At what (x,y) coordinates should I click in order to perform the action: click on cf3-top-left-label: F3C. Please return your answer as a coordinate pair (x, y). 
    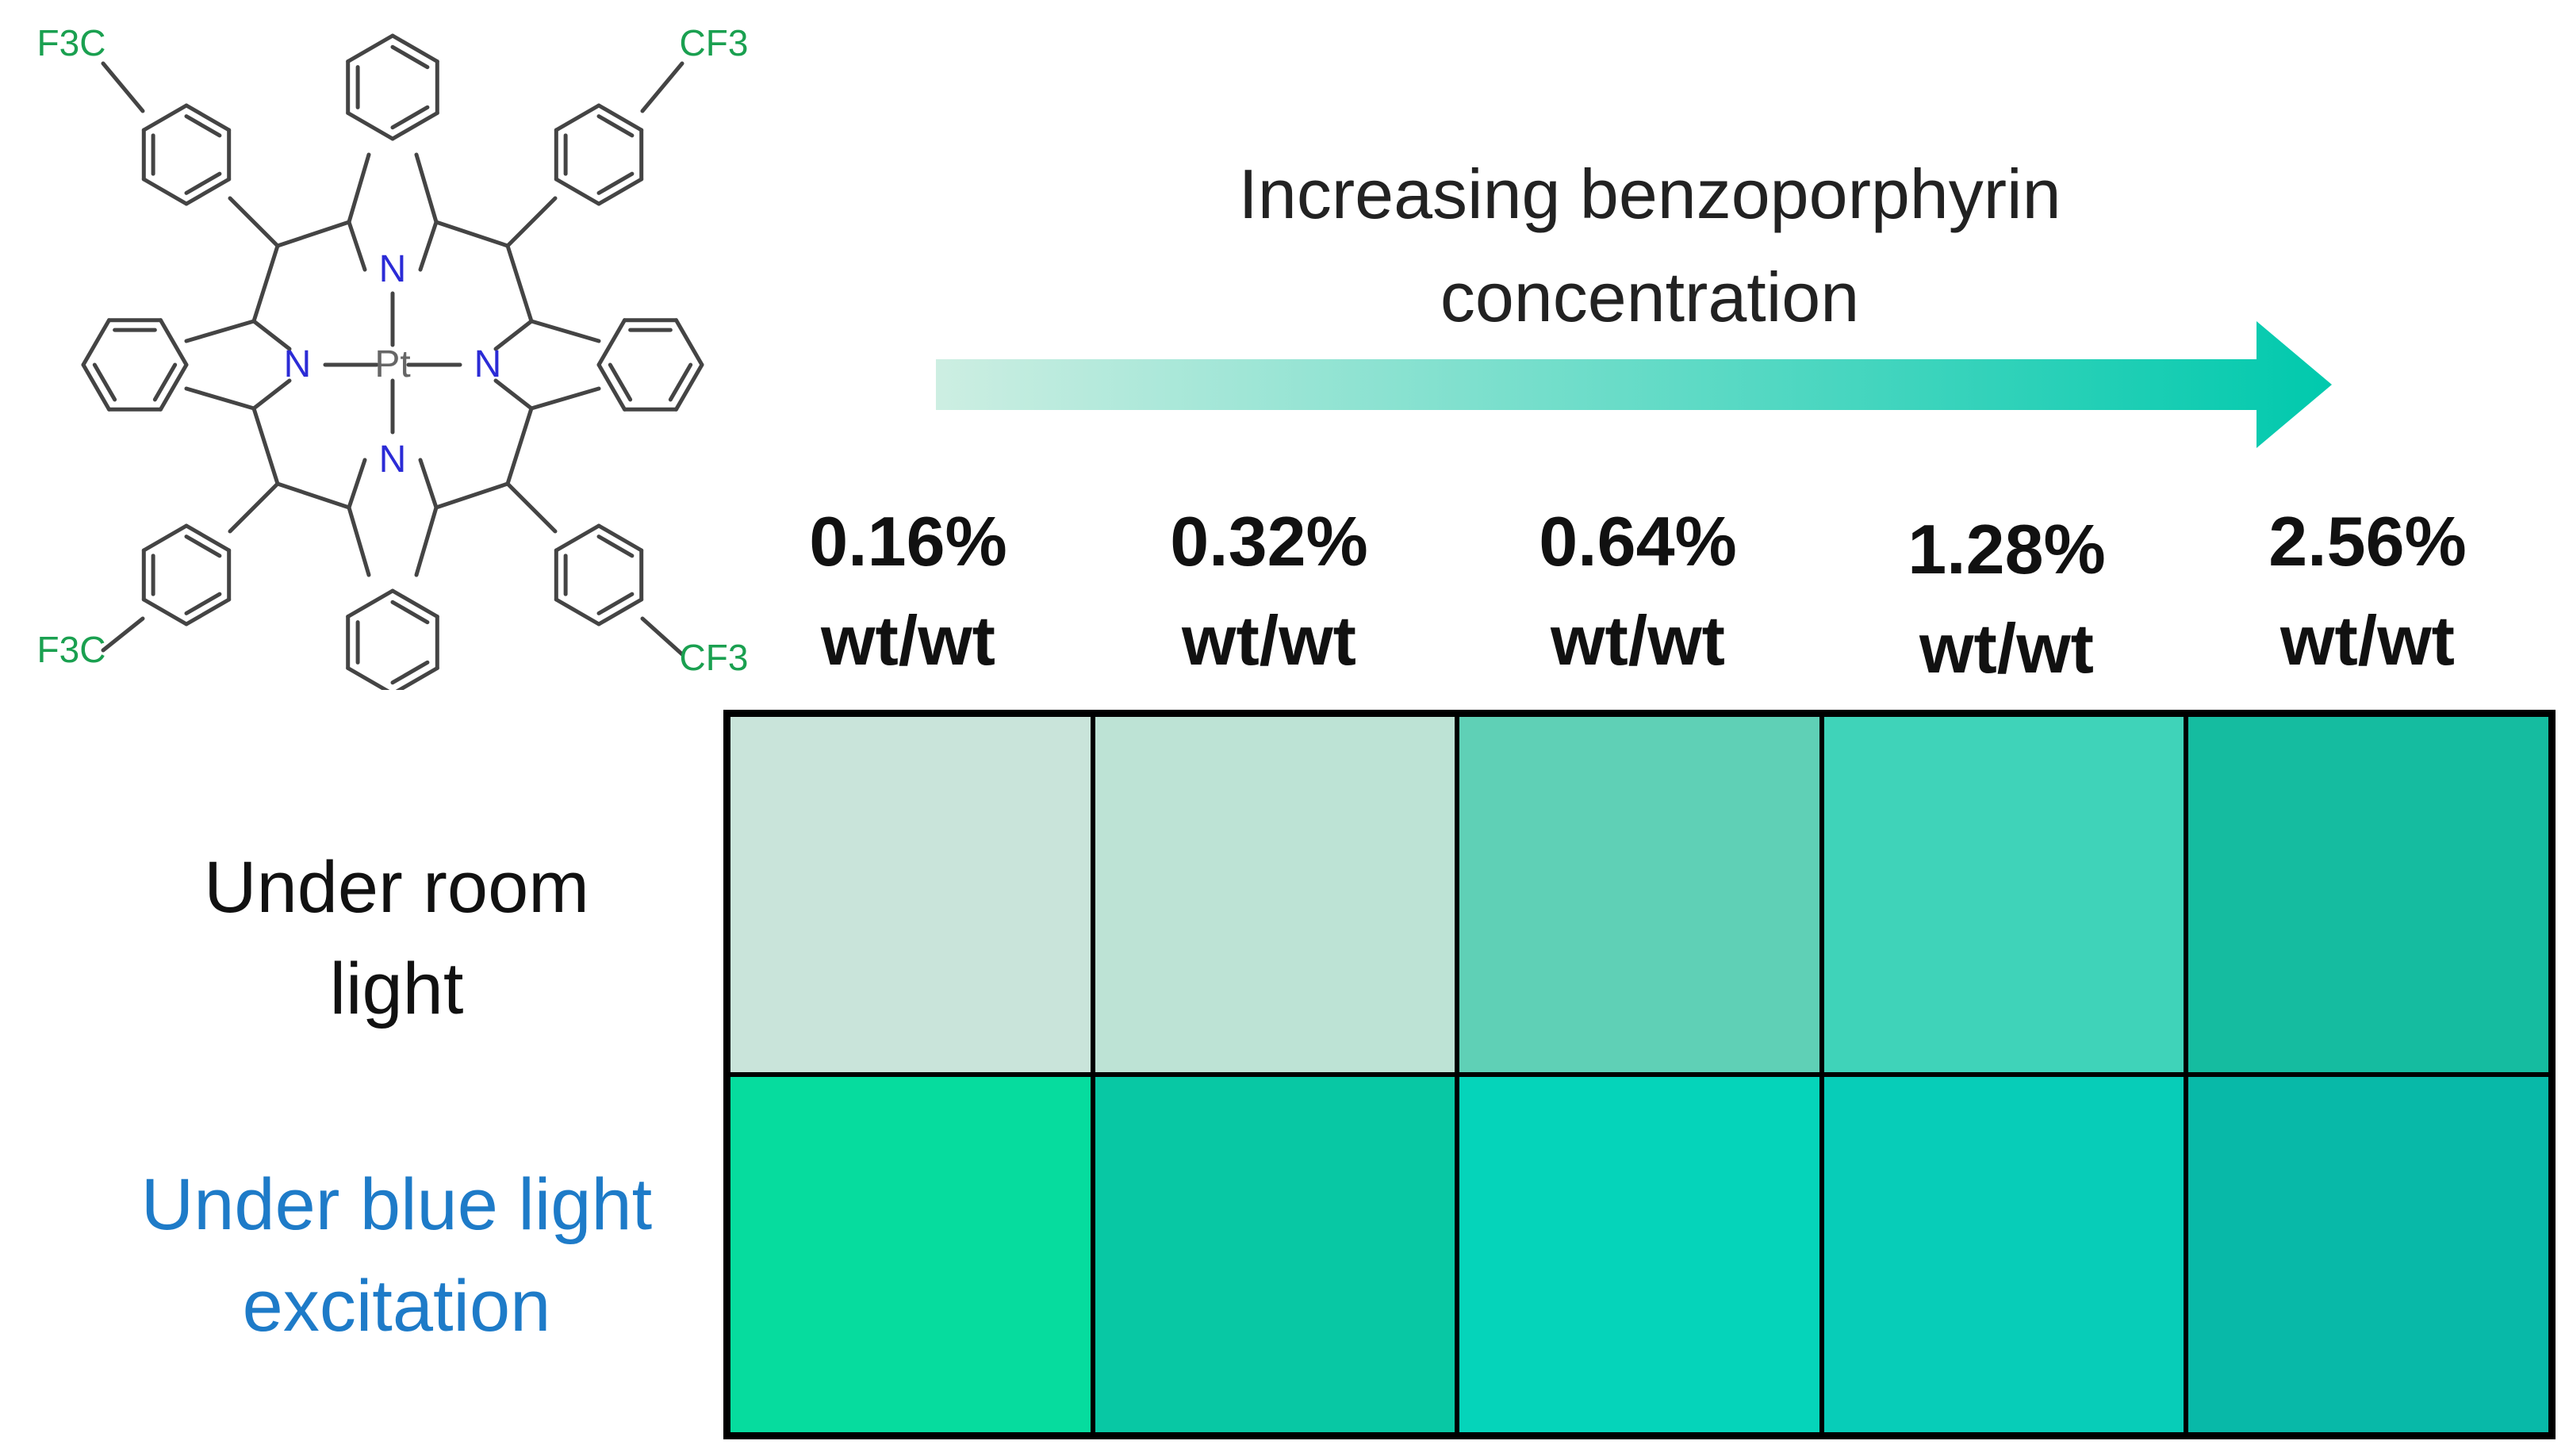
    Looking at the image, I should click on (71, 42).